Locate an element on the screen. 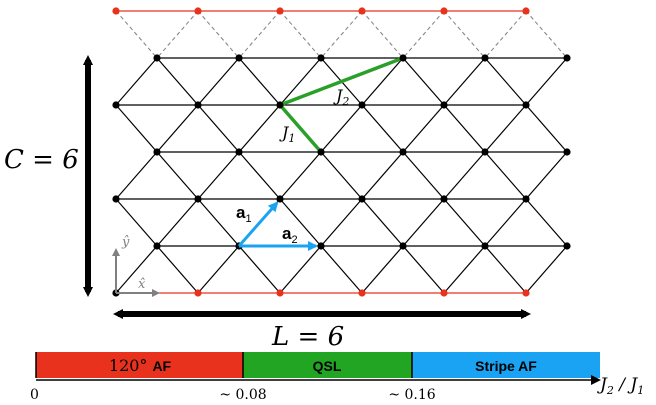 This screenshot has width=656, height=405. phase-segment-stripe-af is located at coordinates (506, 365).